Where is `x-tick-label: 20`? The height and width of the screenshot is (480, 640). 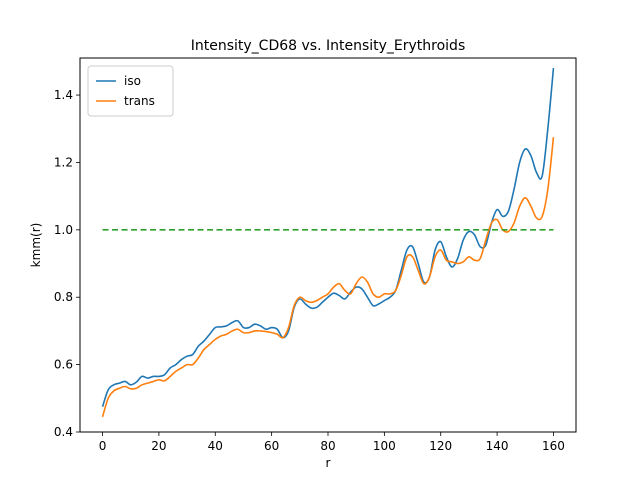 x-tick-label: 20 is located at coordinates (158, 446).